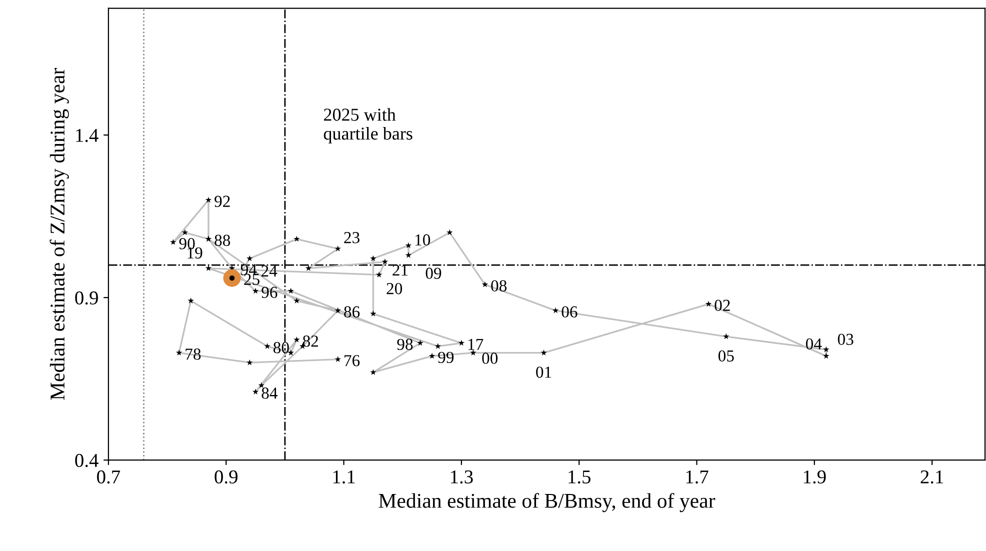 Image resolution: width=986 pixels, height=551 pixels. Describe the element at coordinates (423, 240) in the screenshot. I see `annotation: 10` at that location.